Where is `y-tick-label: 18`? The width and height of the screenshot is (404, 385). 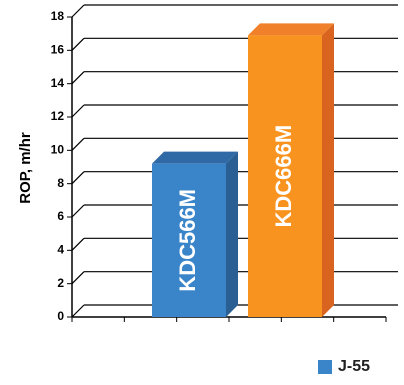 y-tick-label: 18 is located at coordinates (58, 16).